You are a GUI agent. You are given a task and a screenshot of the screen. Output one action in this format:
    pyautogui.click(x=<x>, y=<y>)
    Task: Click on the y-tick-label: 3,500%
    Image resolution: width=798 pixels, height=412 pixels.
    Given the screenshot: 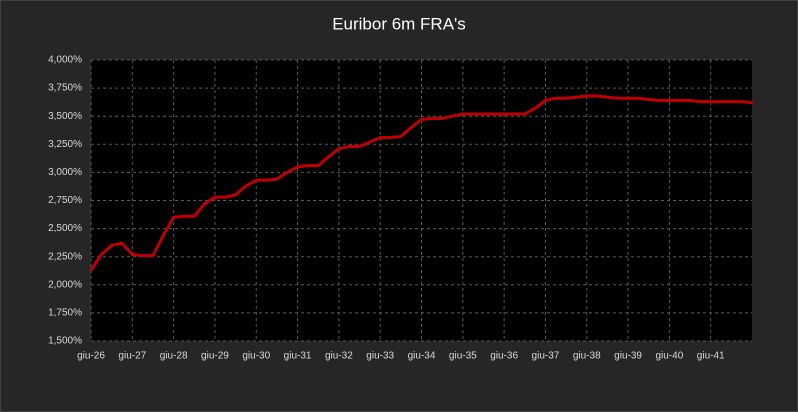 What is the action you would take?
    pyautogui.click(x=65, y=116)
    